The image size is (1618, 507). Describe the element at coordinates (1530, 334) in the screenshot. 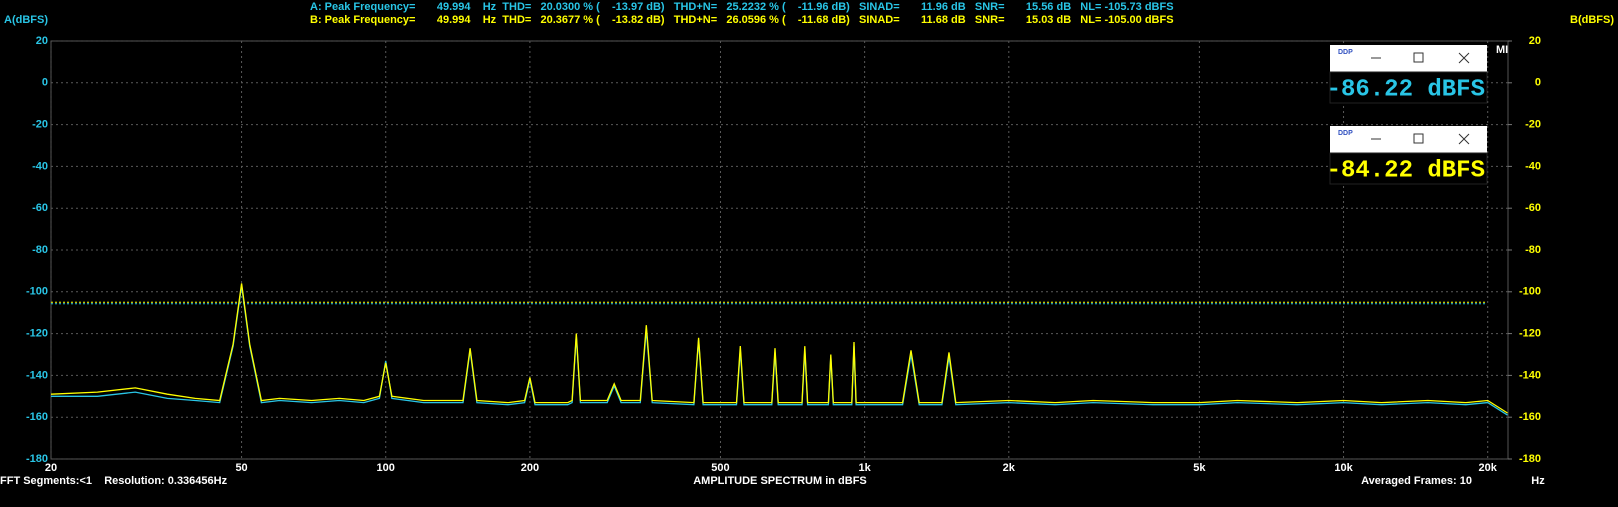

I see `y2-tick-label: -120` at that location.